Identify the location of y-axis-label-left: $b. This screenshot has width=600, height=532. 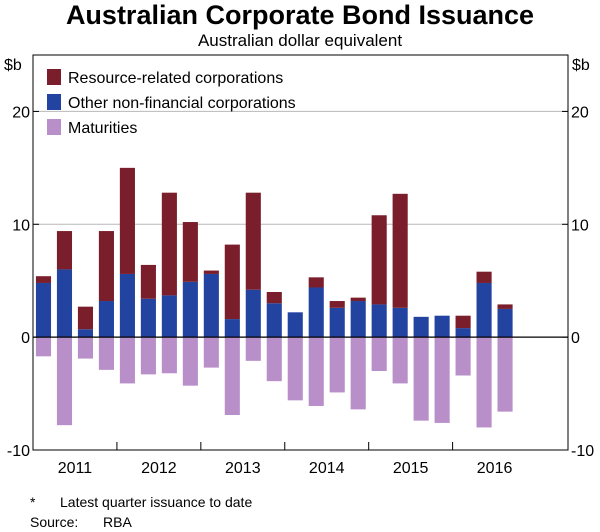
(13, 65).